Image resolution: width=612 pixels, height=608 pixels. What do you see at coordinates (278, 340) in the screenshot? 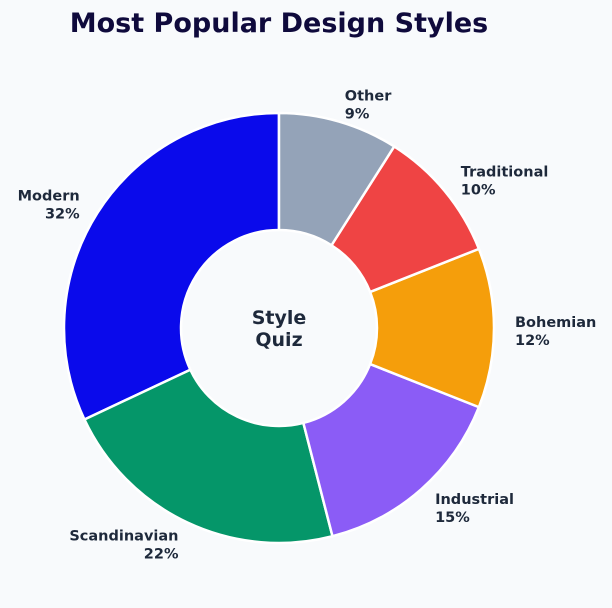
I see `center-label-line-2: Quiz` at bounding box center [278, 340].